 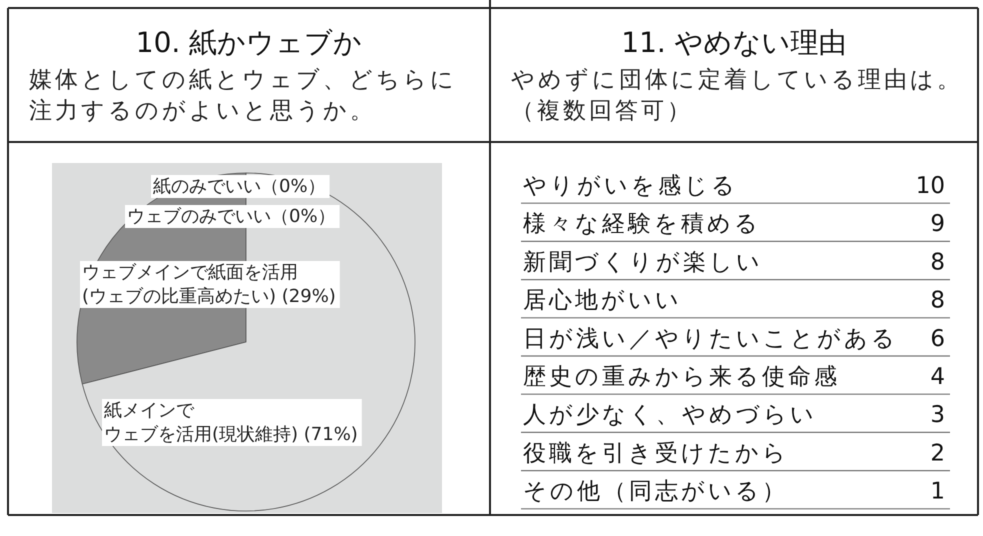 I want to click on data-label: 10, so click(x=930, y=186).